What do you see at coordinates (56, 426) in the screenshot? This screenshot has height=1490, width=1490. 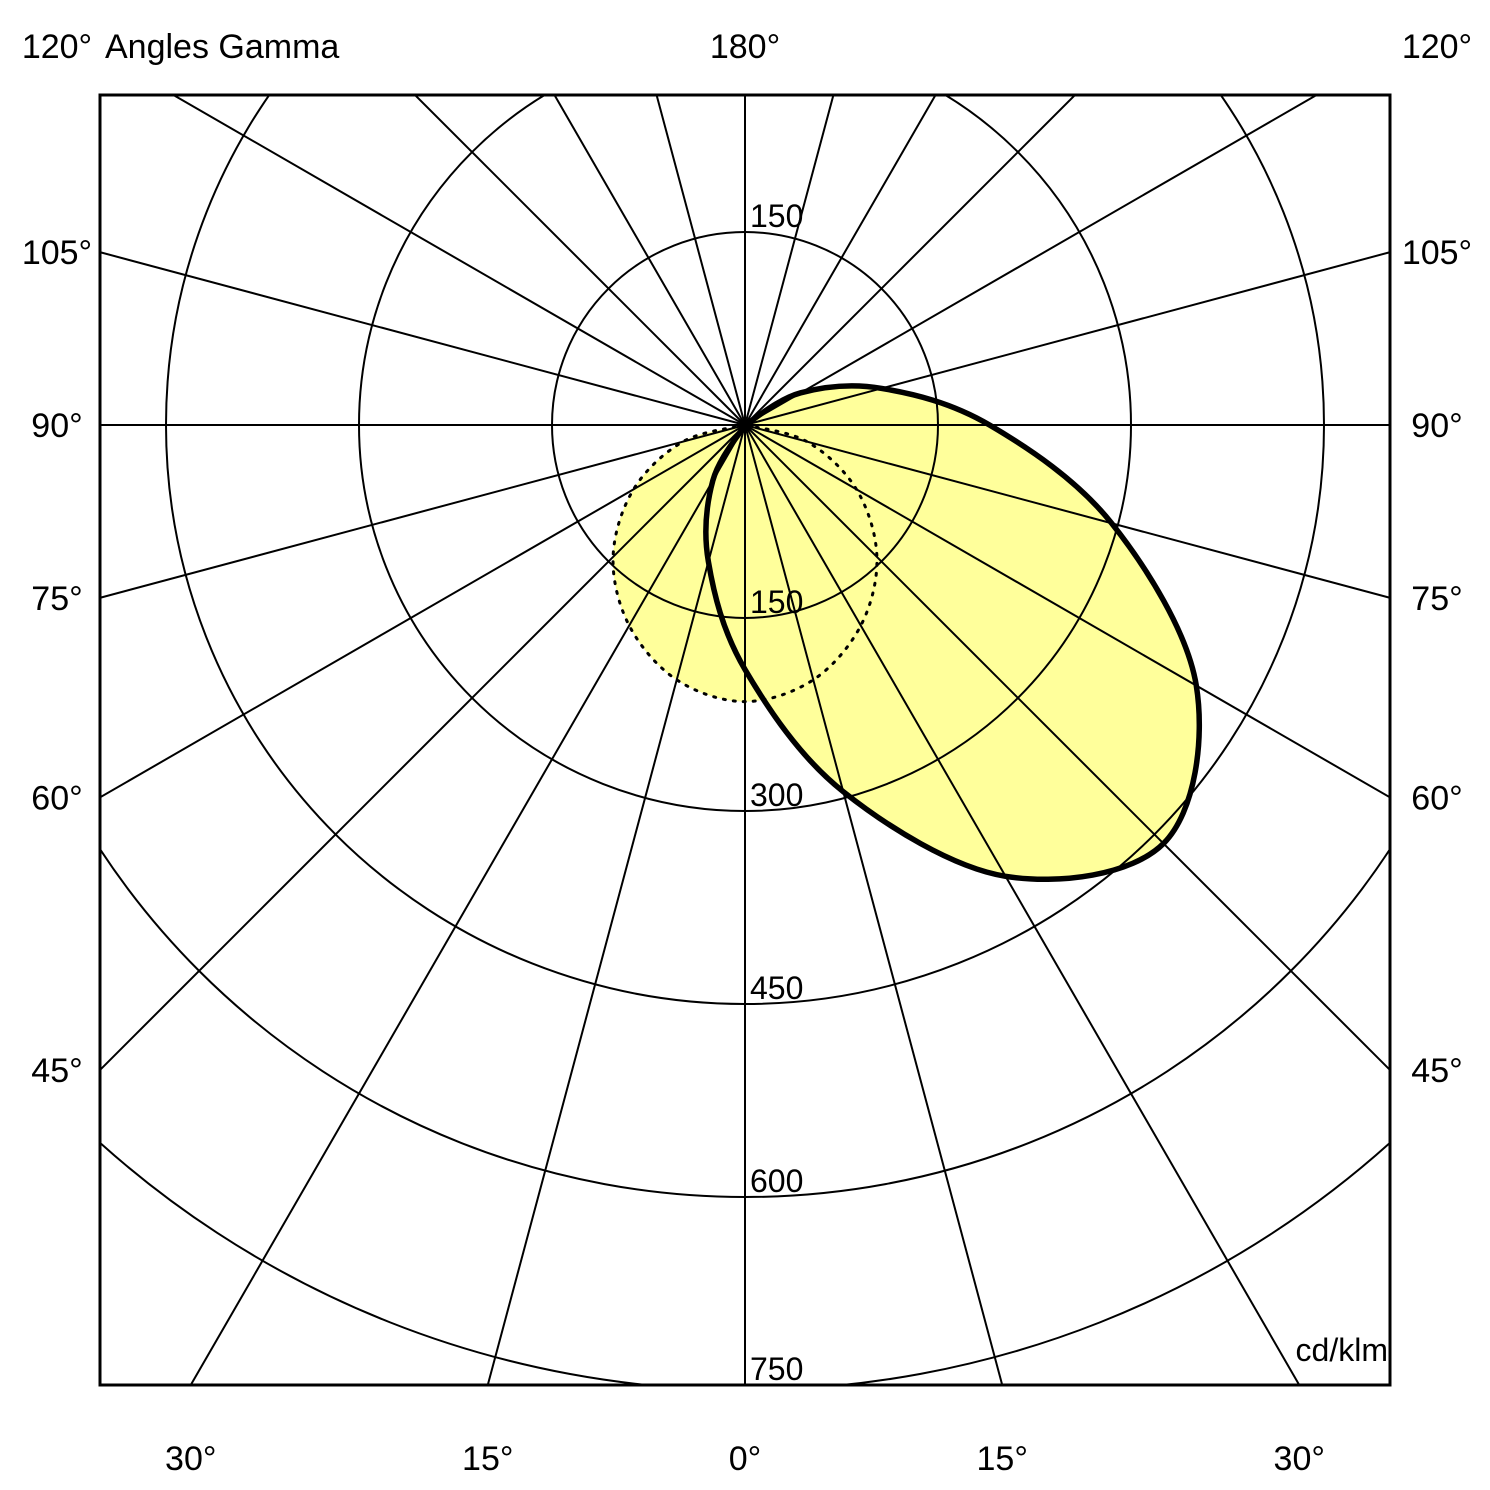 I see `gamma-label-left: 90°` at bounding box center [56, 426].